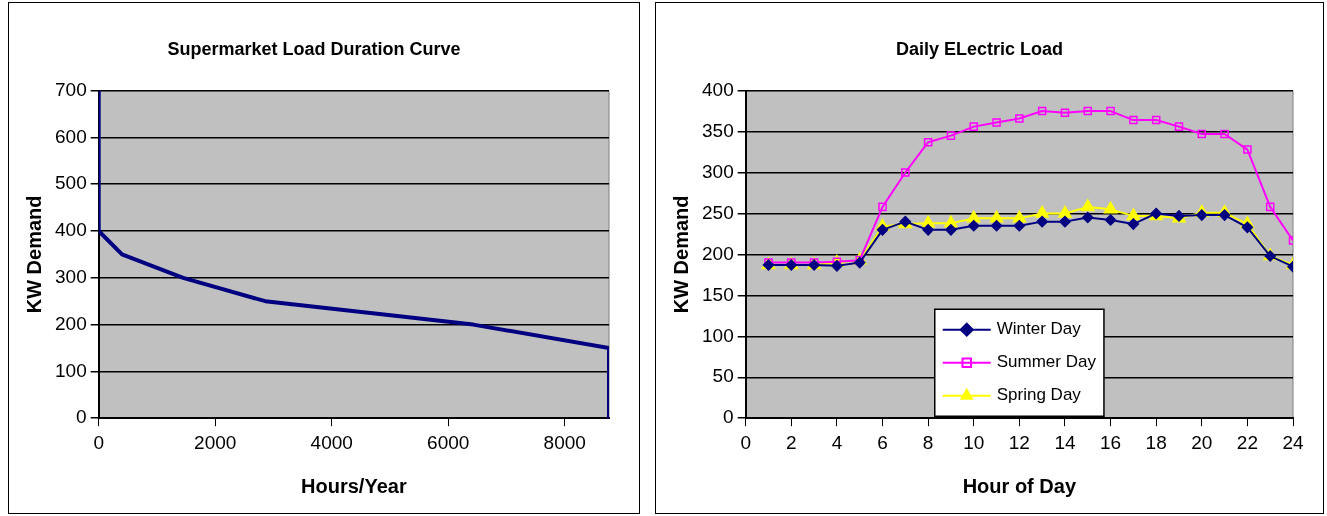  What do you see at coordinates (215, 442) in the screenshot?
I see `x-tick-label: 2000` at bounding box center [215, 442].